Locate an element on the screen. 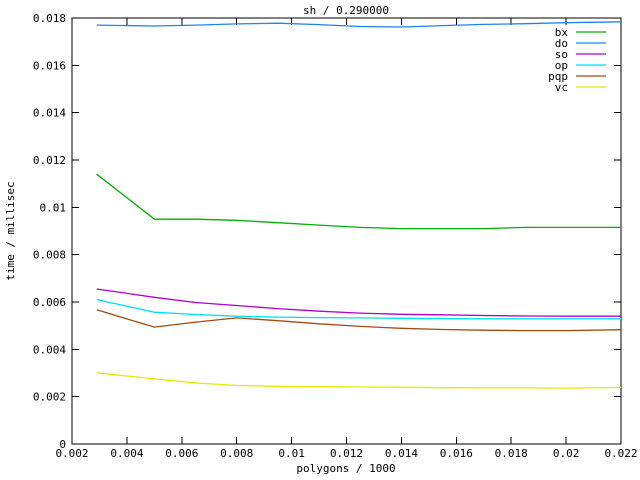 This screenshot has width=640, height=480. x-tick-label: 0.006 is located at coordinates (181, 453).